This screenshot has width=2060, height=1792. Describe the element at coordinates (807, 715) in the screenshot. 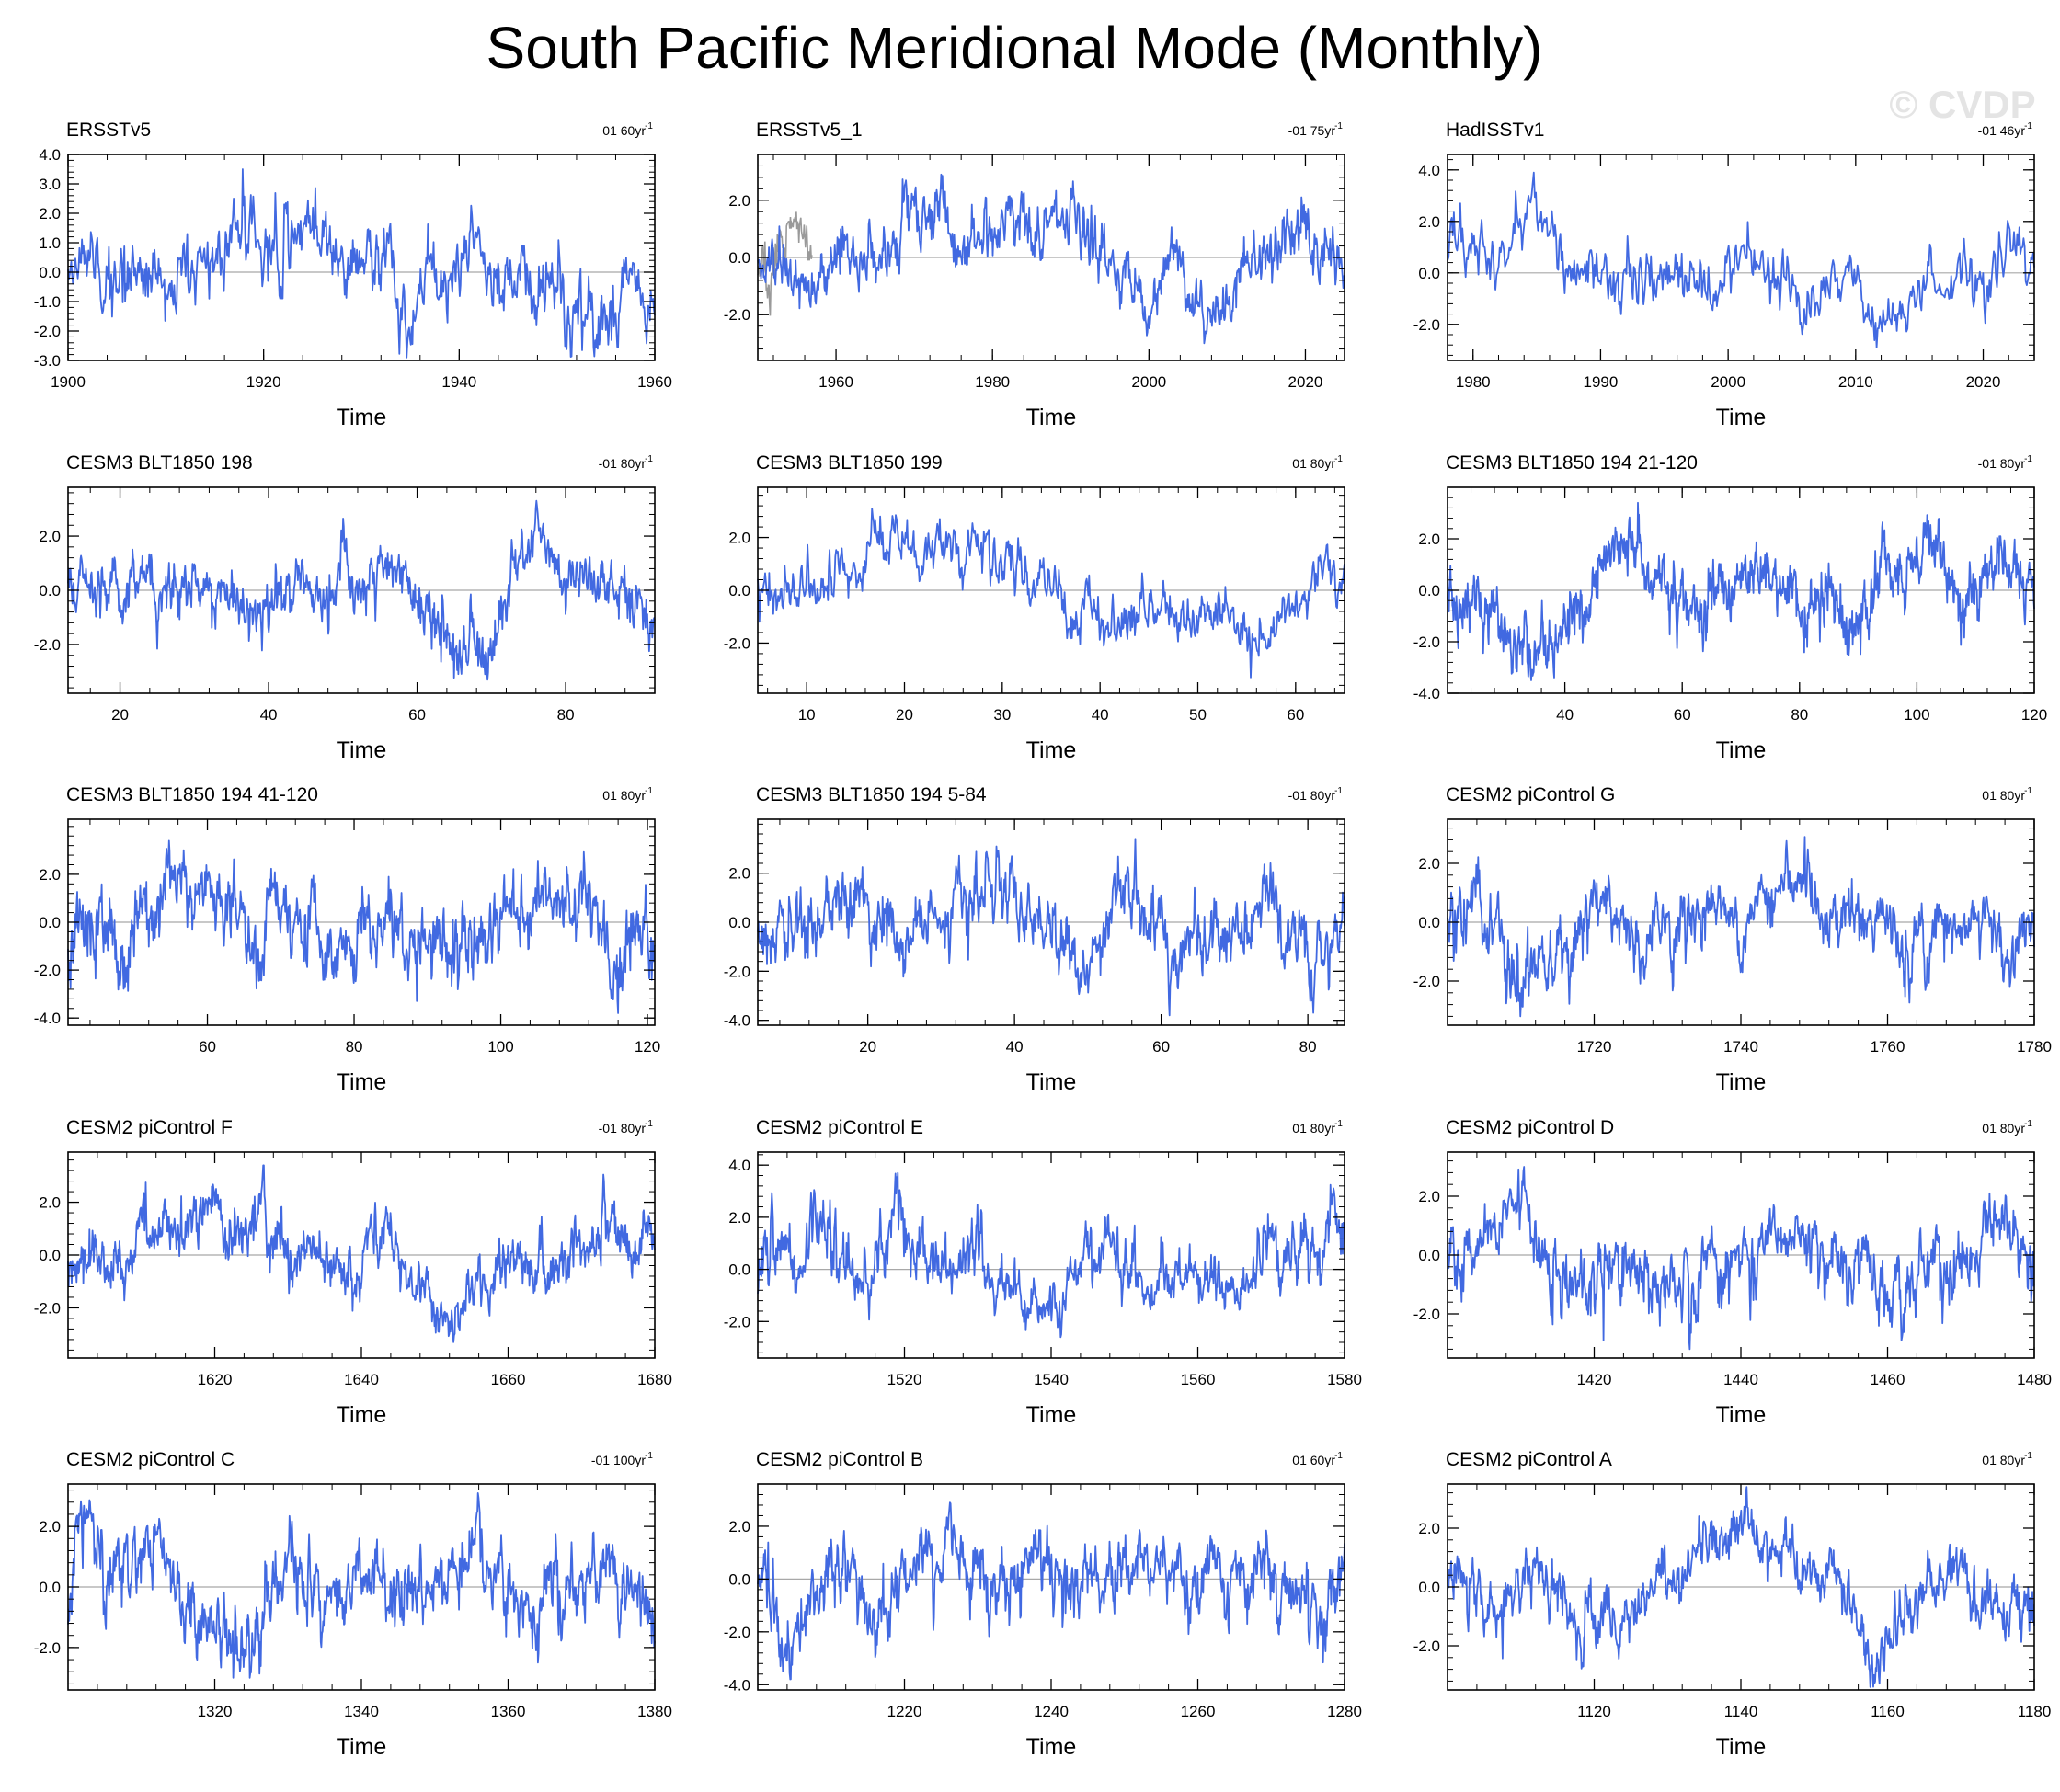

I see `x-tick-label: 10` at that location.